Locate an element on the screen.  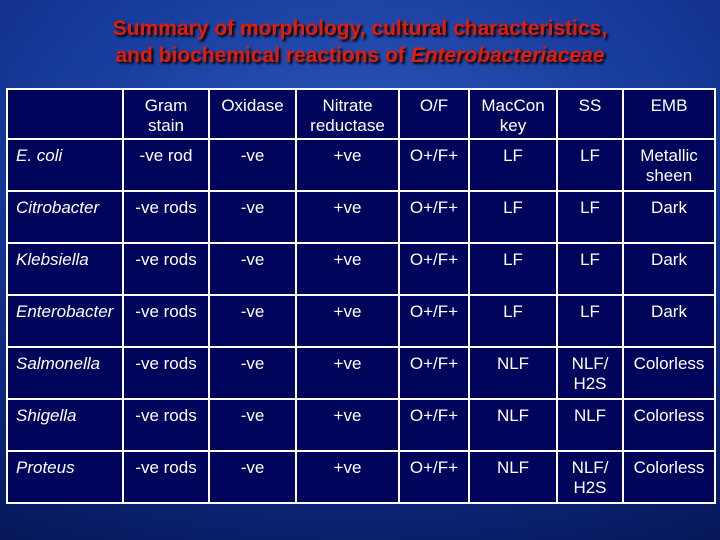
col-header-nitrate-reductase: Nitrate reductase is located at coordinates (347, 114).